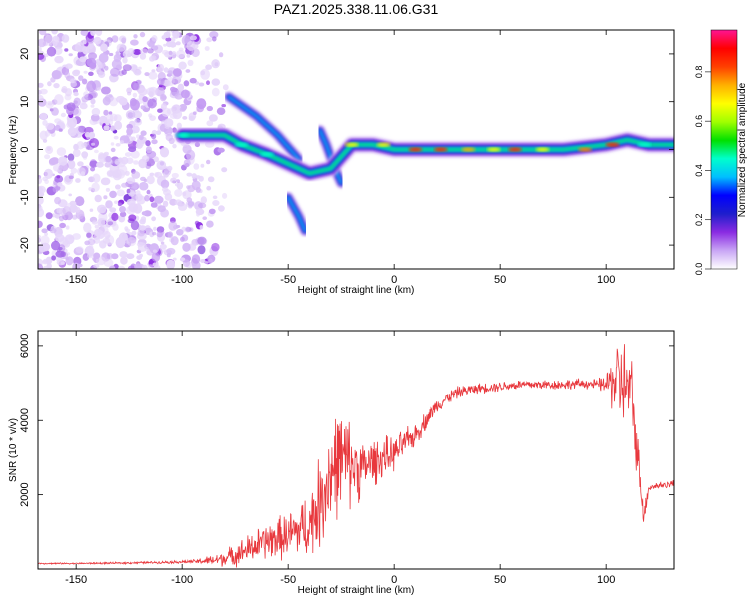  Describe the element at coordinates (25, 245) in the screenshot. I see `y-tick-label: -20` at that location.